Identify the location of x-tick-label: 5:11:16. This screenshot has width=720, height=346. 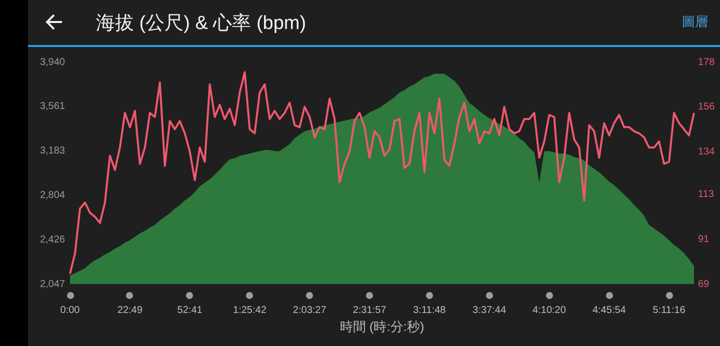
(669, 310).